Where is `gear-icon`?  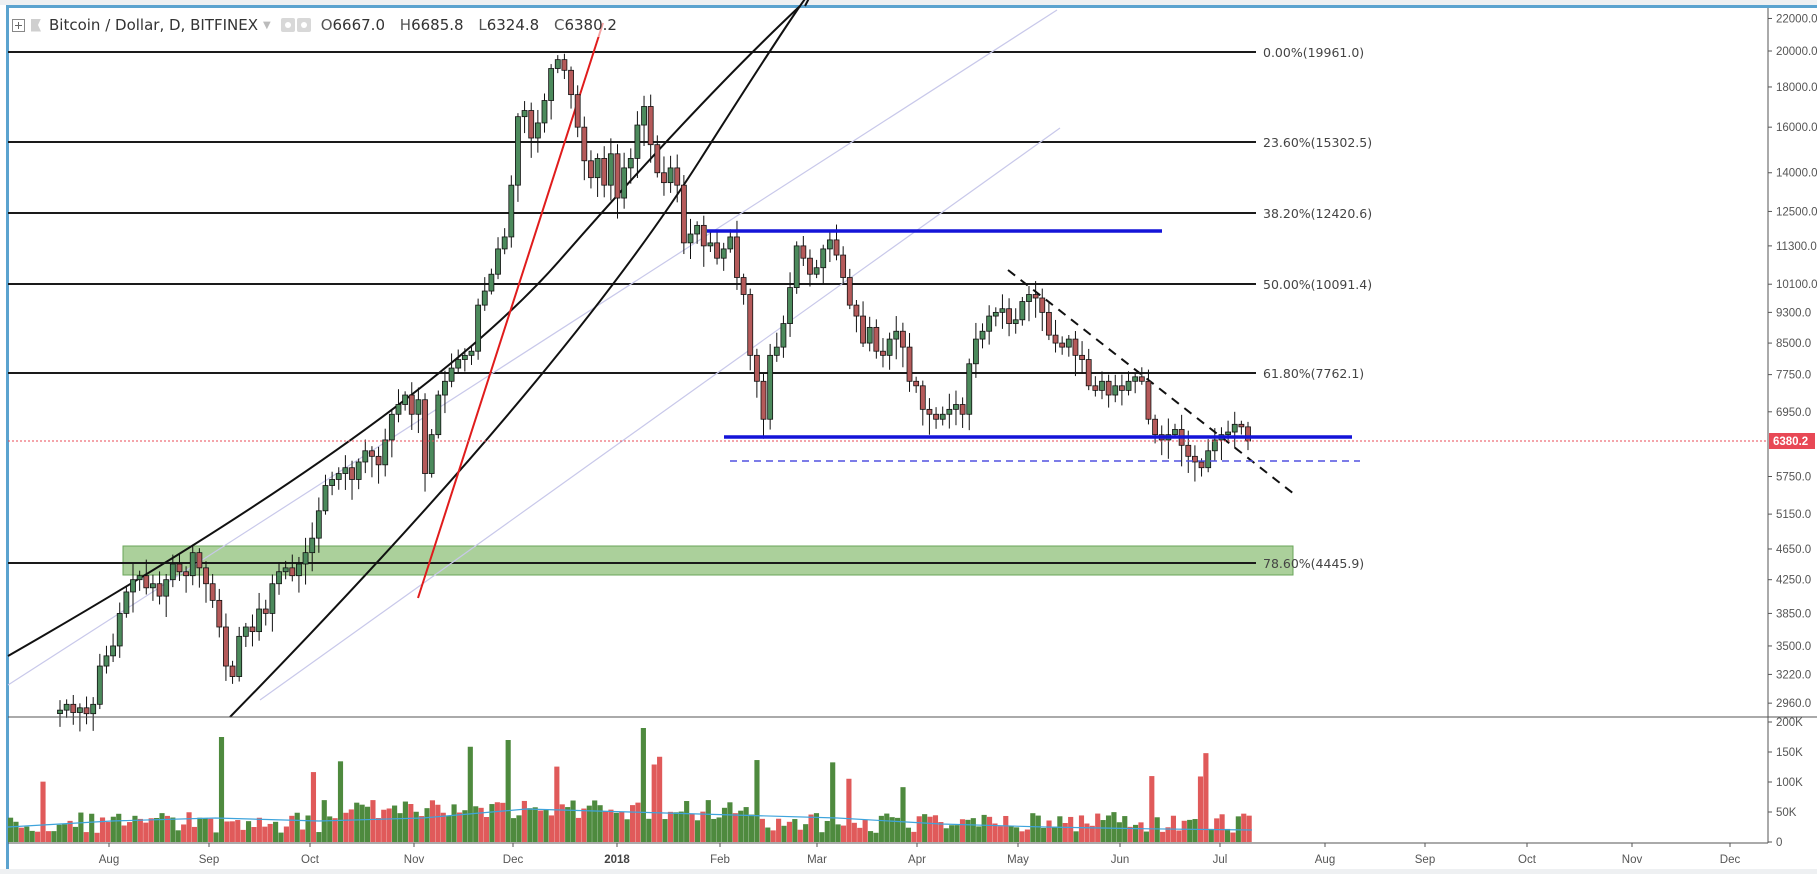
gear-icon is located at coordinates (303, 25).